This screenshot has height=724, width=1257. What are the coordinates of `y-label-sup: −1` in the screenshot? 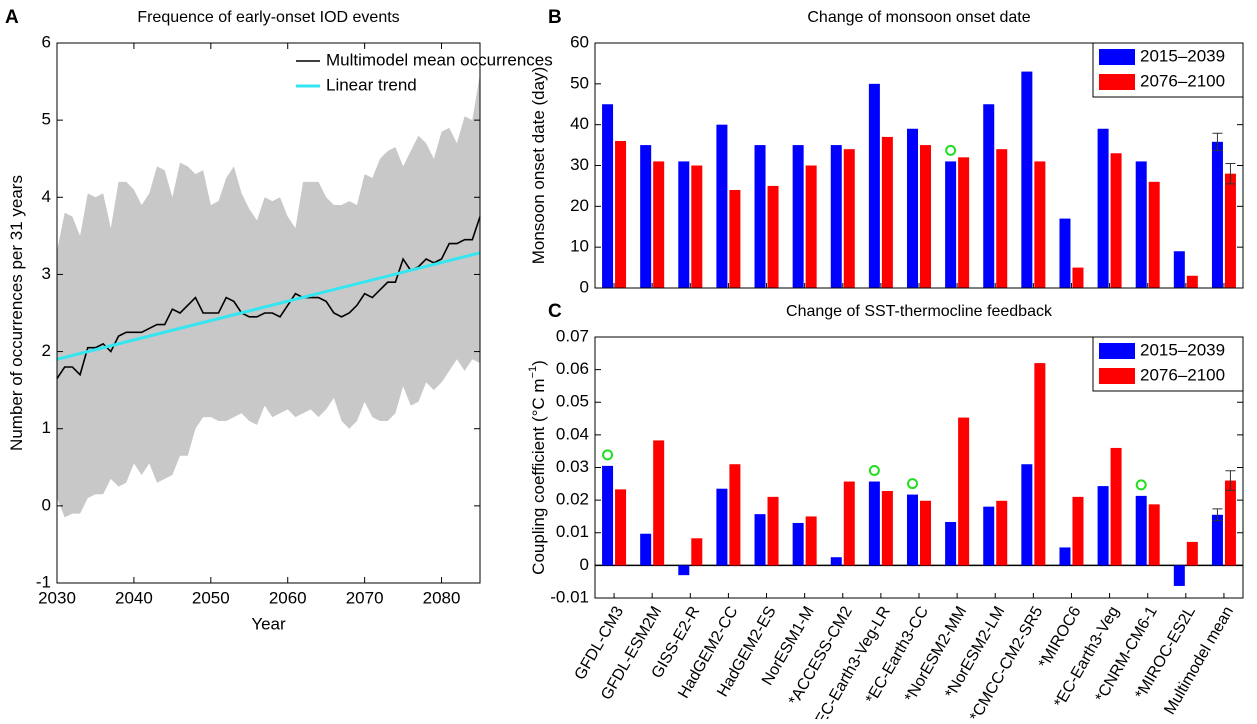 It's located at (533, 372).